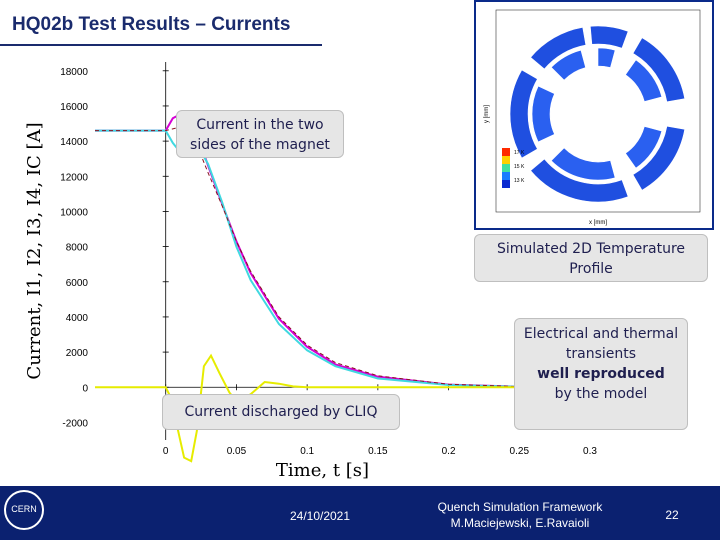  I want to click on inset-x-label: x [mm], so click(598, 223).